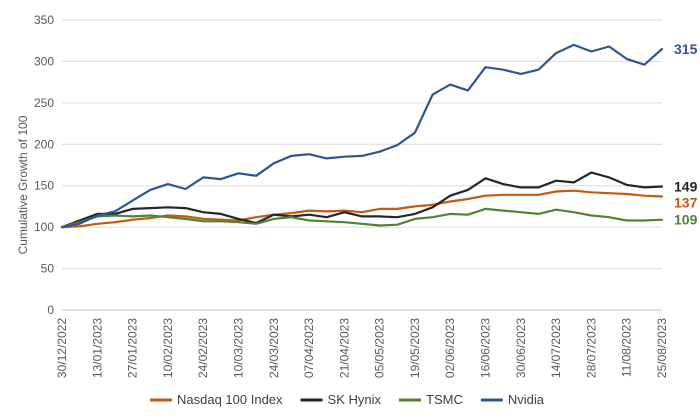 The height and width of the screenshot is (419, 700). Describe the element at coordinates (344, 348) in the screenshot. I see `x-tick-label: 21/04/2023` at that location.